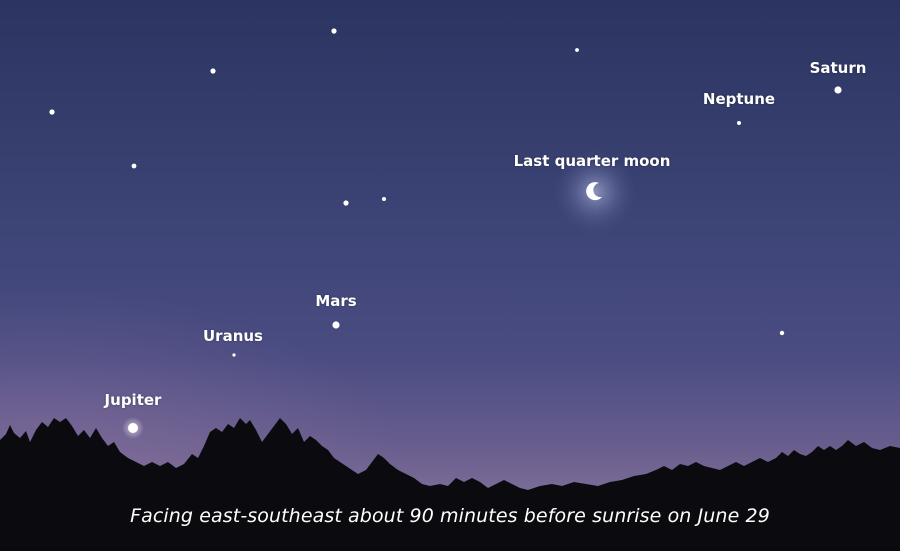 This screenshot has height=551, width=900. I want to click on saturn-dot, so click(838, 90).